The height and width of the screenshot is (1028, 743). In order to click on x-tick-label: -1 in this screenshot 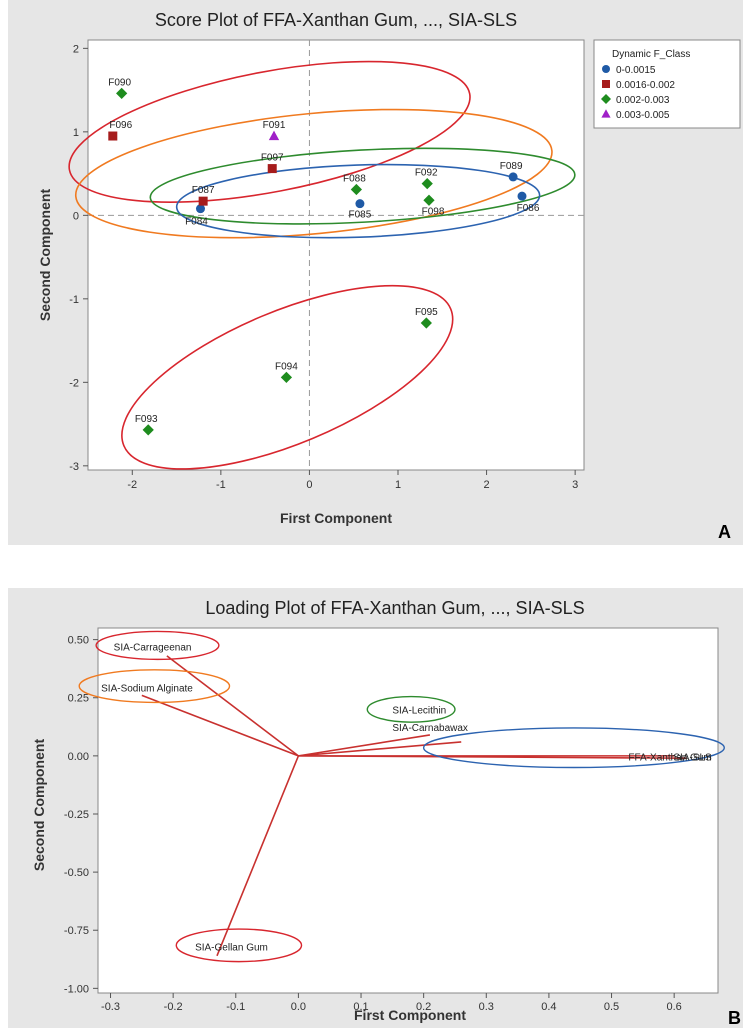, I will do `click(221, 485)`.